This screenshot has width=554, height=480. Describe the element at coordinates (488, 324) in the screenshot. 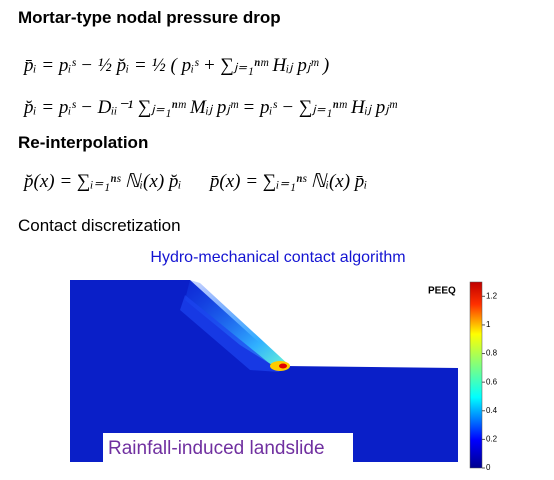

I see `colorbar-tick-label: 1` at that location.